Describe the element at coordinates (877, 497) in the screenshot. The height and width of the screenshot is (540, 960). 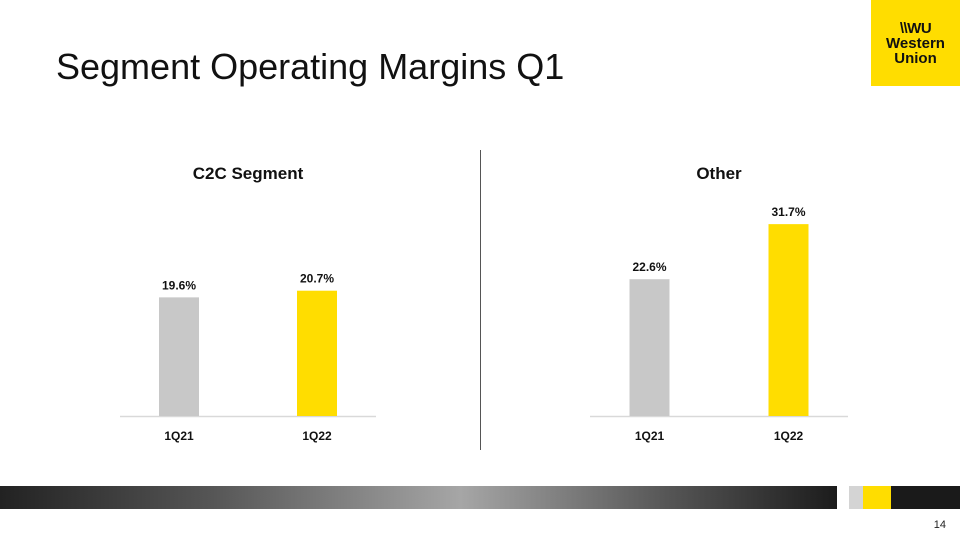
I see `footer-yellow-block` at that location.